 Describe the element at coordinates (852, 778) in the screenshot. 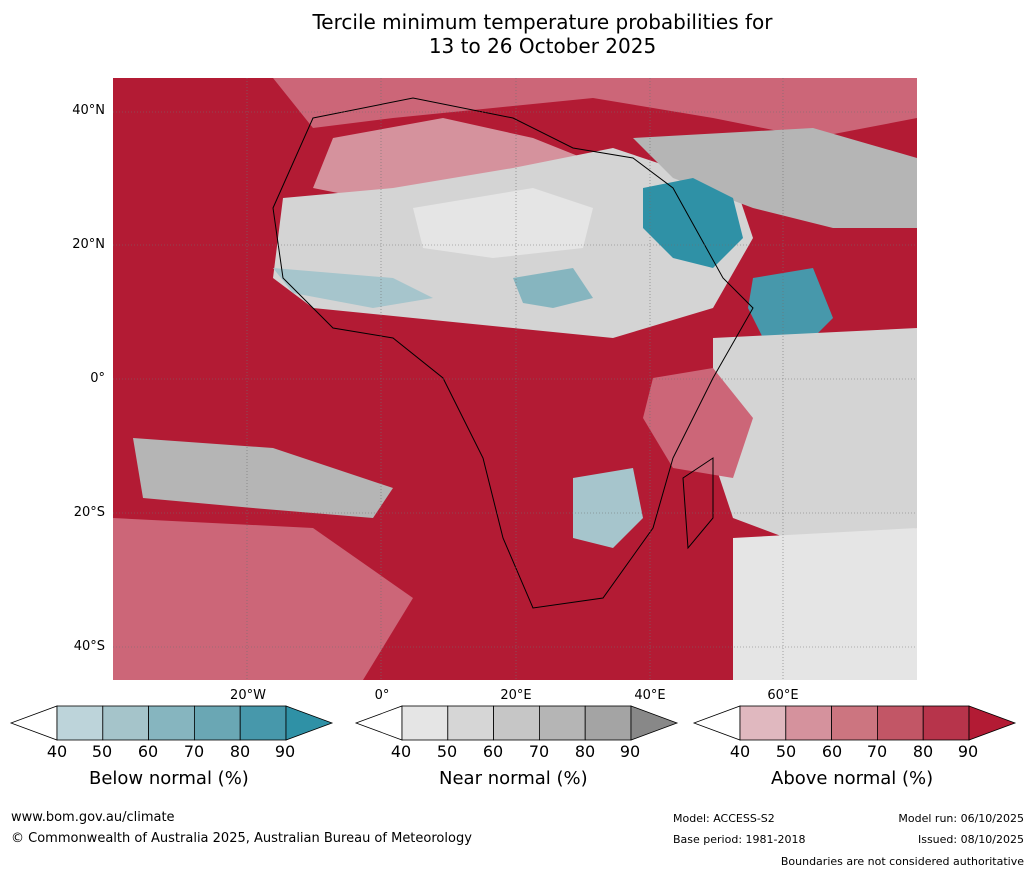

I see `cbar-above-title: Above normal (%)` at that location.